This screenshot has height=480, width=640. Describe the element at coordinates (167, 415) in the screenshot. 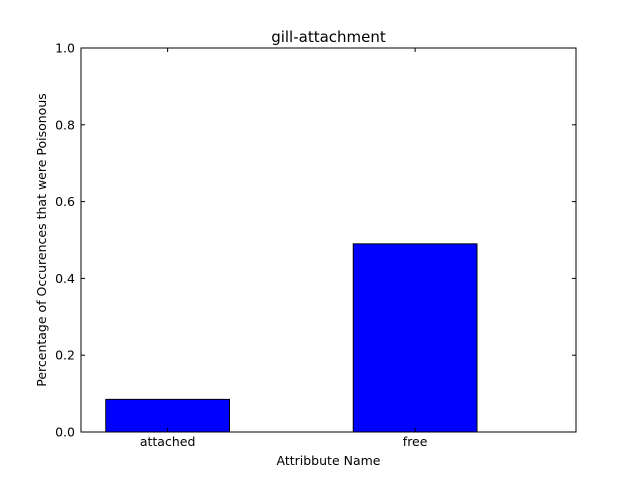

I see `bar-attached` at that location.